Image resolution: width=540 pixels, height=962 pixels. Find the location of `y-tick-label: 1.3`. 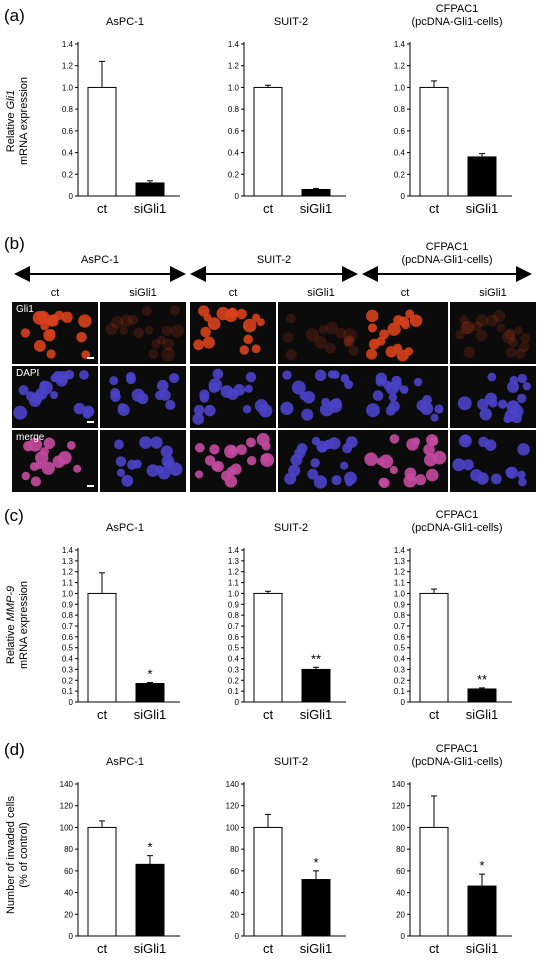

y-tick-label: 1.3 is located at coordinates (234, 561).